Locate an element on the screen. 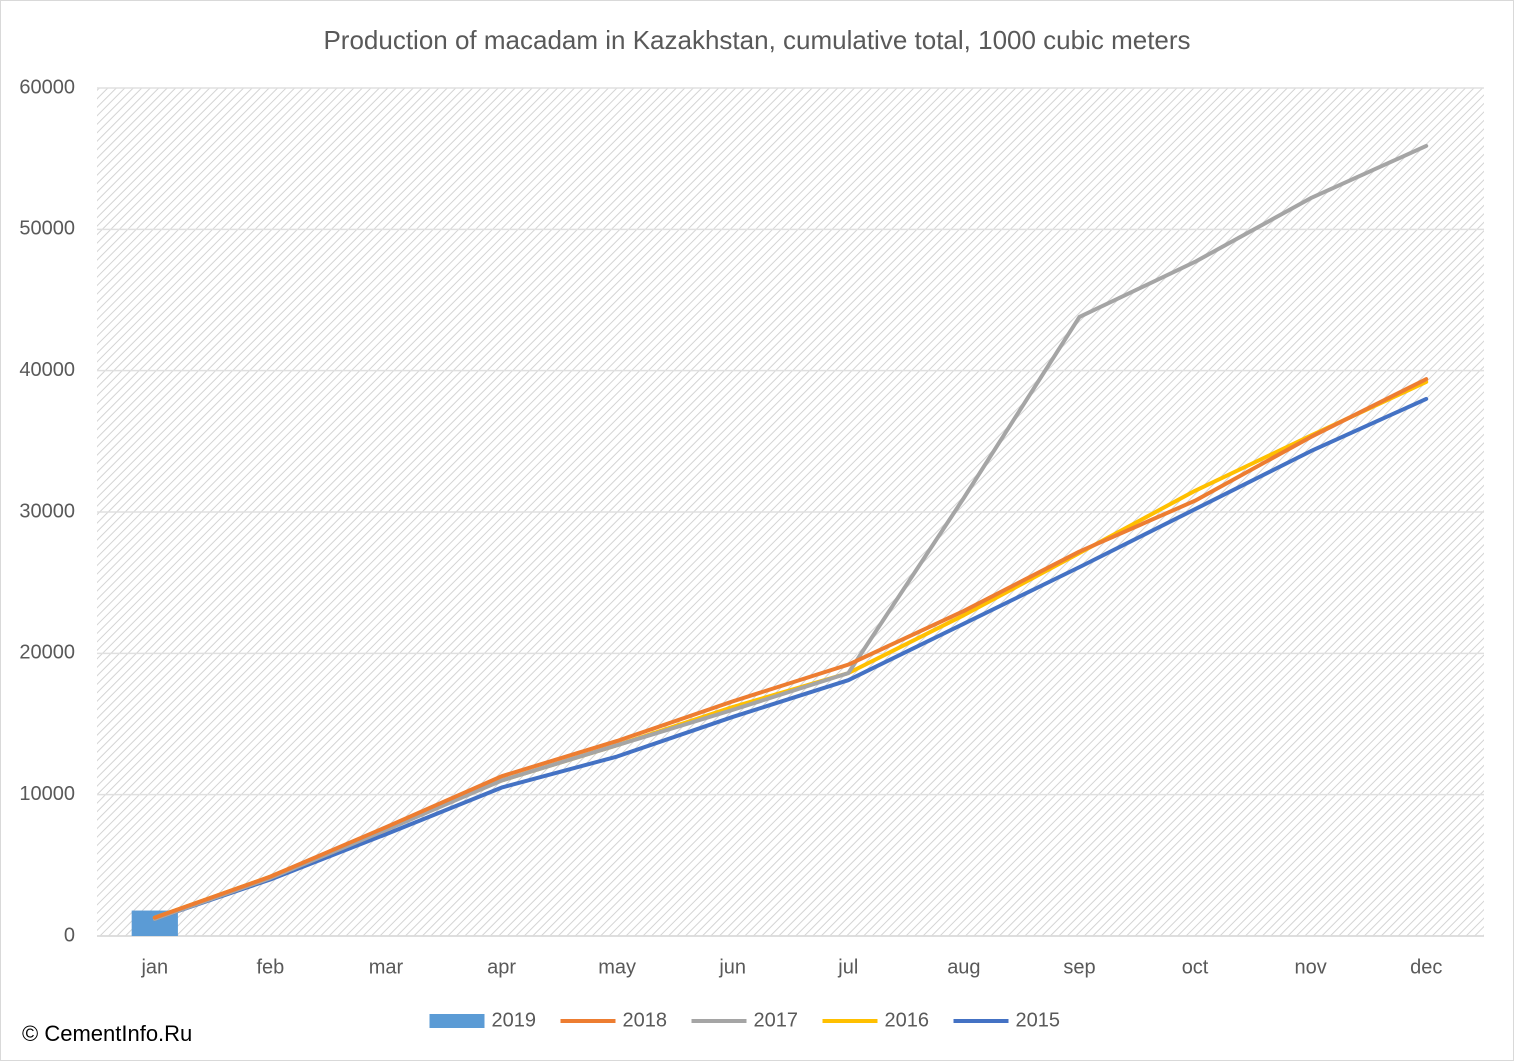 The width and height of the screenshot is (1514, 1061). x-tick-label: nov is located at coordinates (1311, 967).